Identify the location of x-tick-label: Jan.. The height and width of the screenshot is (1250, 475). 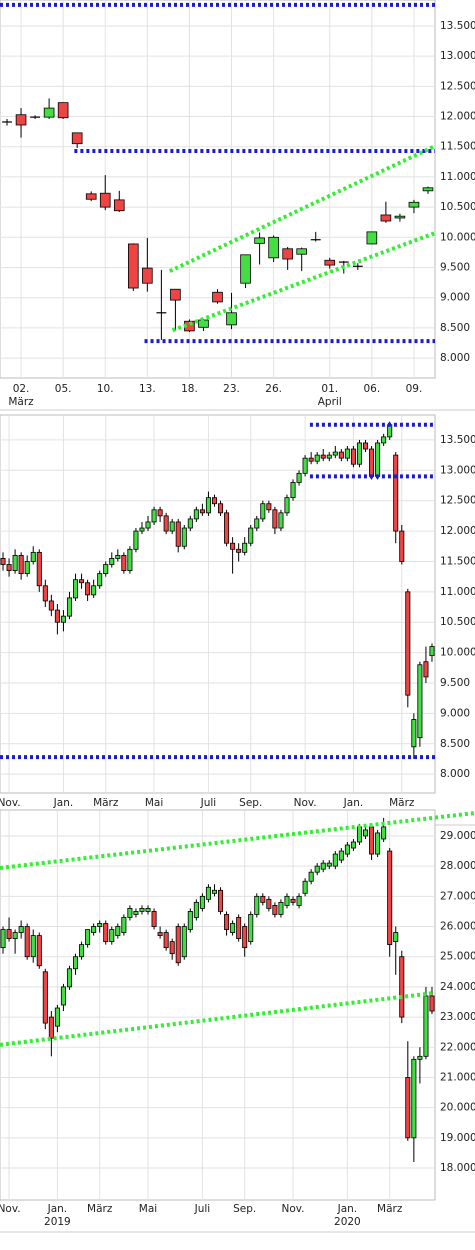
(353, 803).